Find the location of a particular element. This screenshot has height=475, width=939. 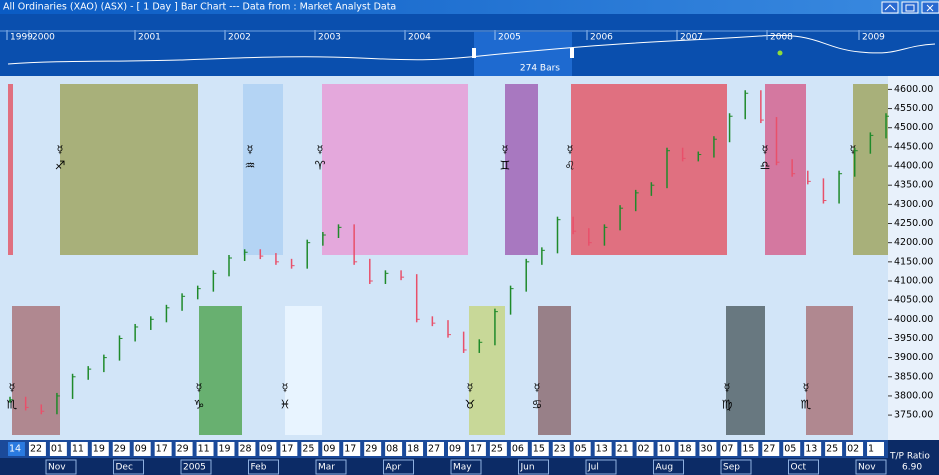

day-label: 06 is located at coordinates (518, 449).